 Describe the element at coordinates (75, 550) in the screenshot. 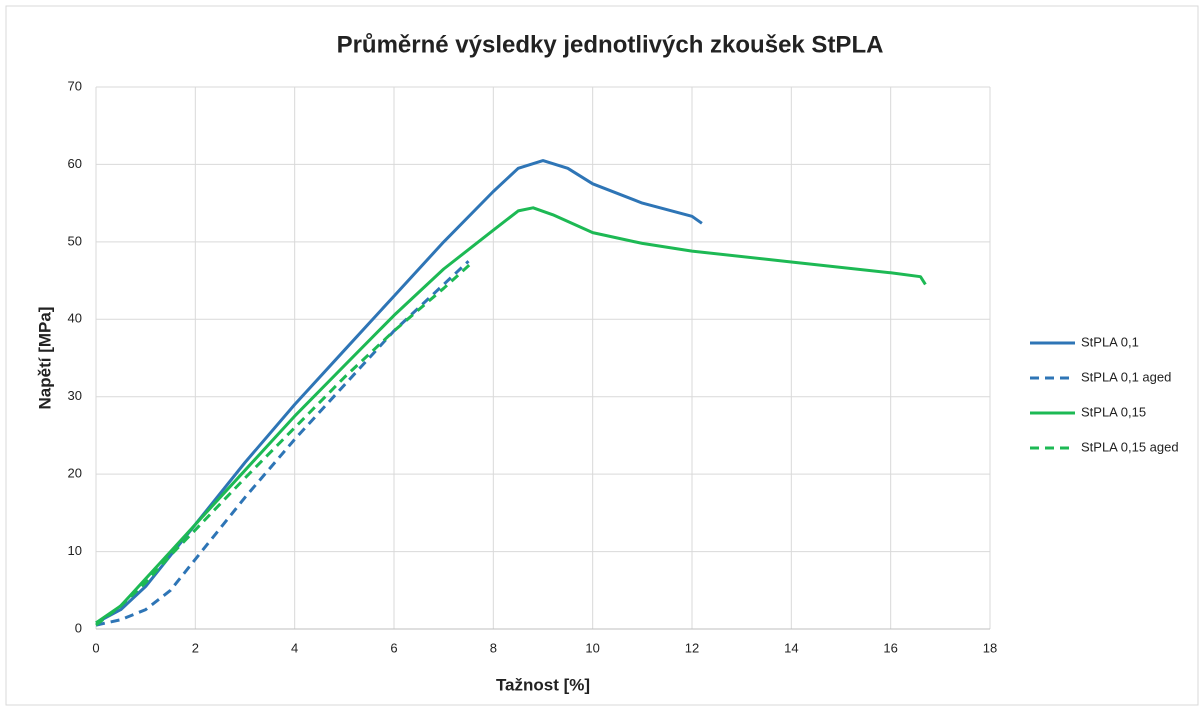

I see `y-tick-label: 10` at that location.